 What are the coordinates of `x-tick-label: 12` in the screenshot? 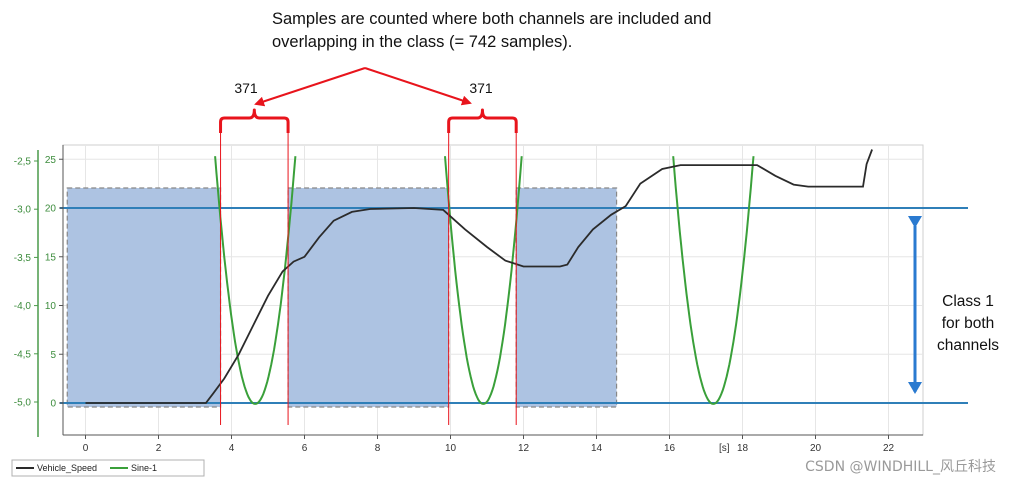 It's located at (524, 448).